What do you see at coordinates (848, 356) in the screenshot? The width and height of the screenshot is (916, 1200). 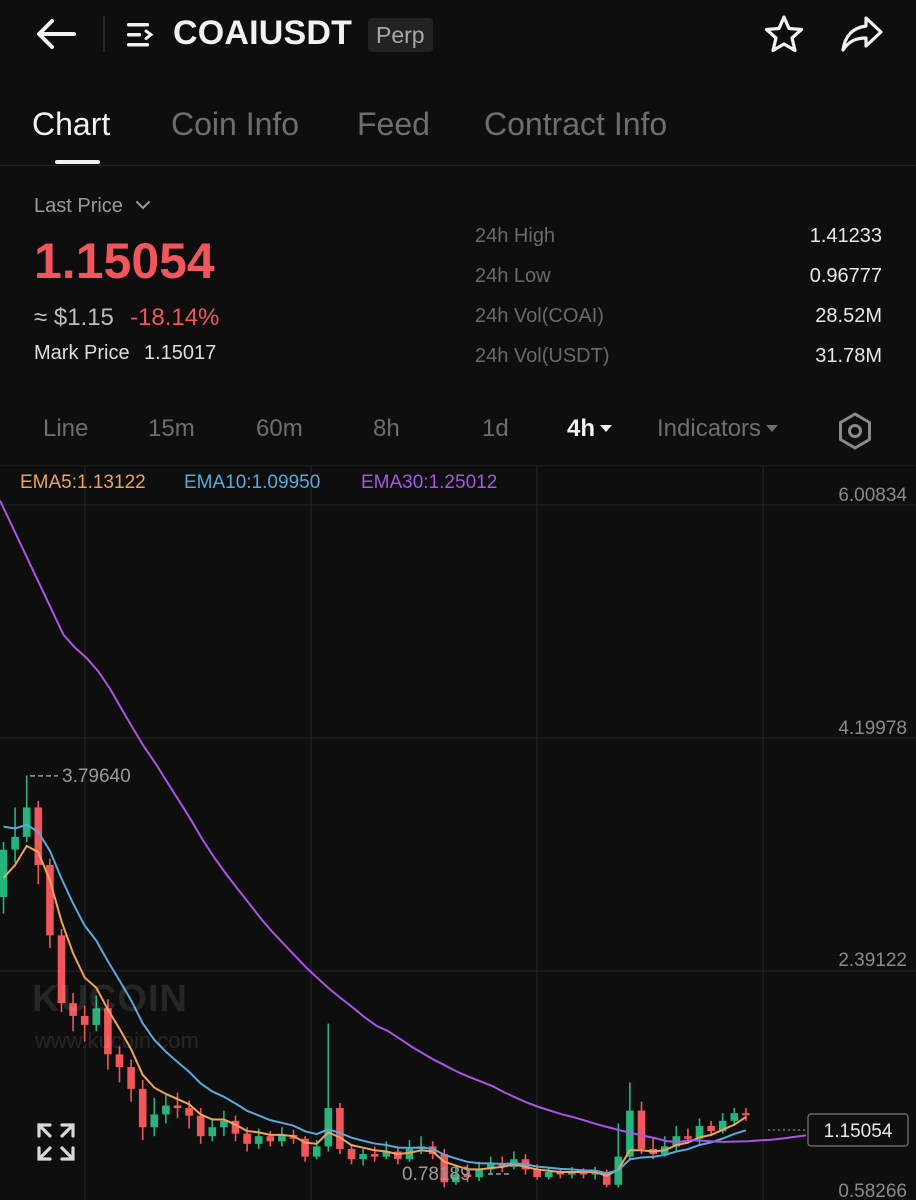 I see `stat-value: 31.78M` at bounding box center [848, 356].